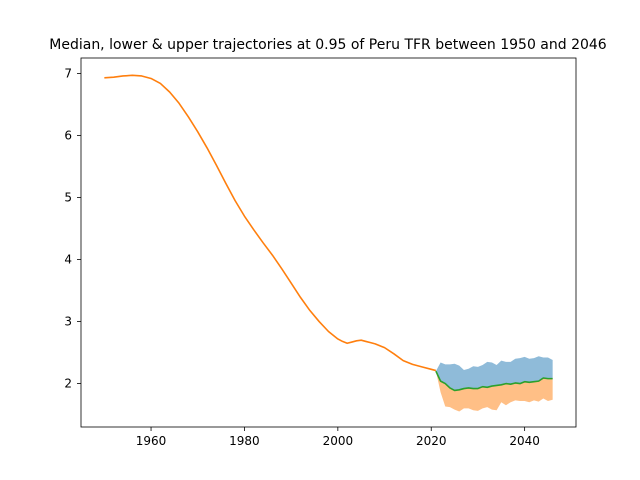  I want to click on y-tick-label: 7, so click(68, 74).